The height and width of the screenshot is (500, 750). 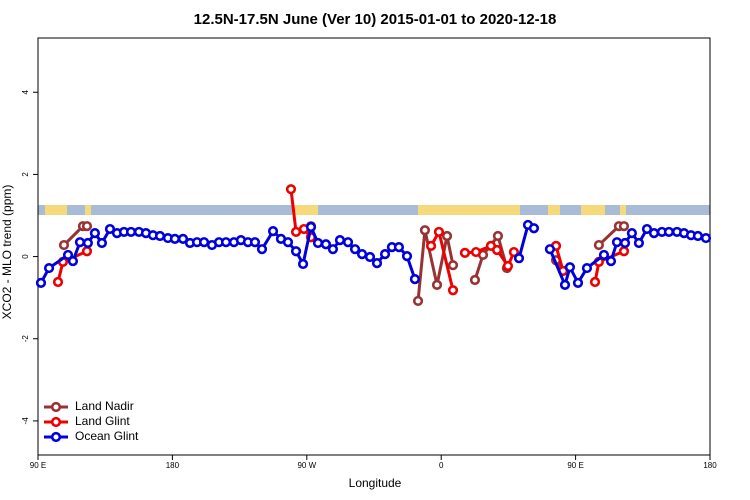 What do you see at coordinates (104, 406) in the screenshot?
I see `legend-label: Land Nadir` at bounding box center [104, 406].